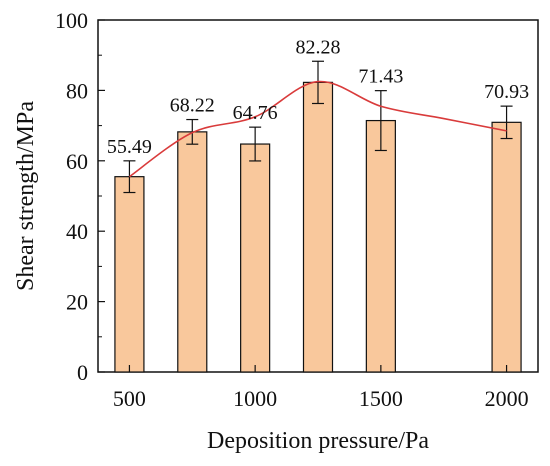  I want to click on data-label: 70.93, so click(506, 92).